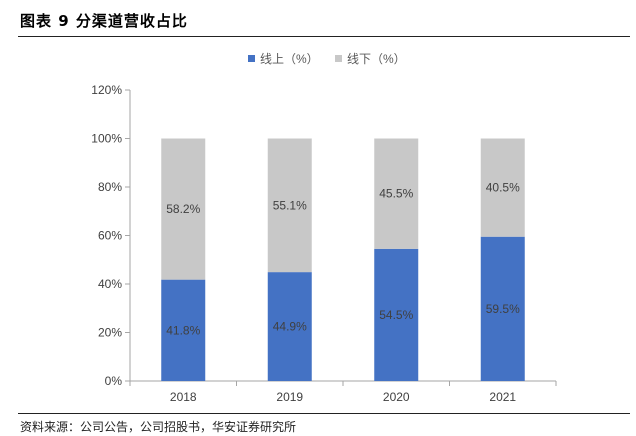 This screenshot has height=436, width=636. I want to click on data-label: 45.5%, so click(396, 194).